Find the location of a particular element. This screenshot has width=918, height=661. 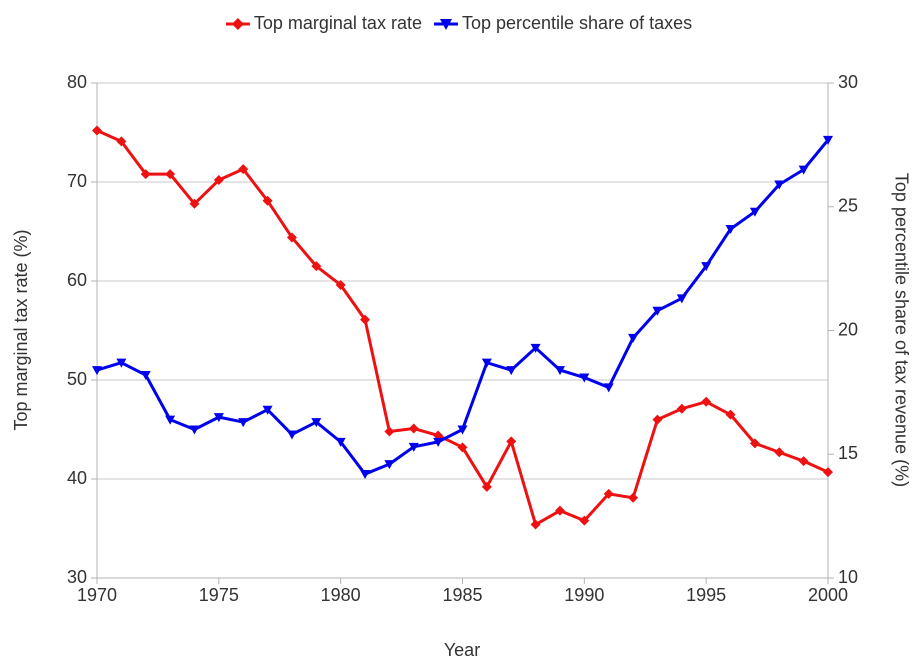

y2-axis-label: Top percentile share of tax revenue (%) is located at coordinates (901, 330).